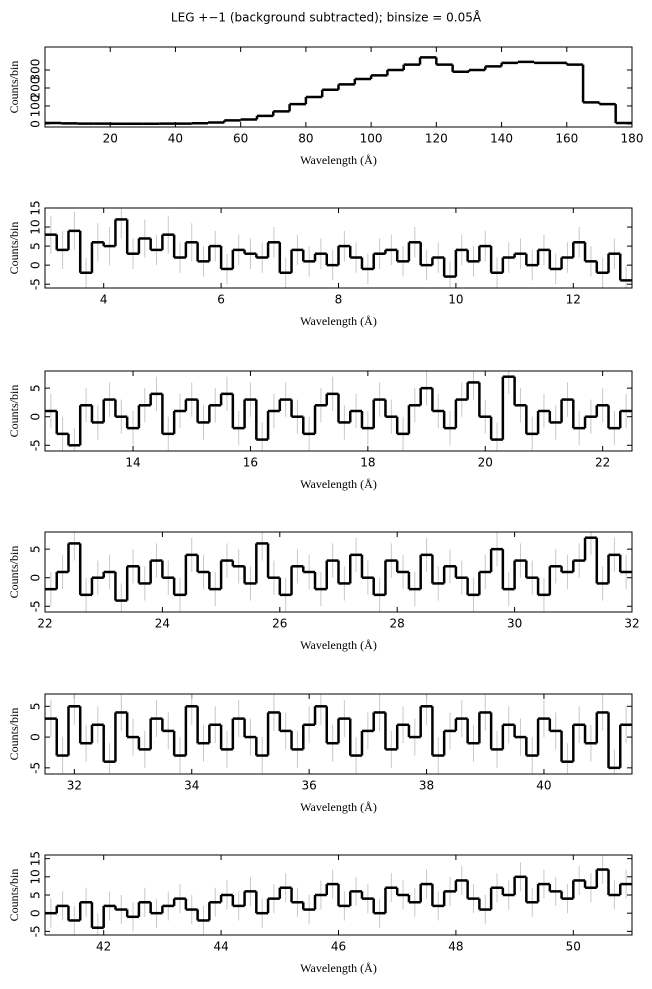  Describe the element at coordinates (250, 463) in the screenshot. I see `x-tick-label: 16` at that location.